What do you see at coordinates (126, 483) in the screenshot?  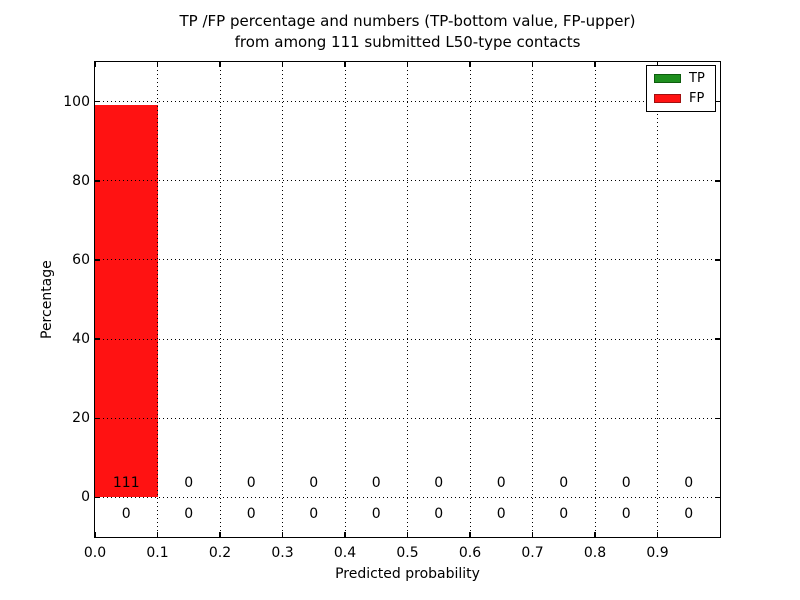 I see `fp-count-label: 111` at bounding box center [126, 483].